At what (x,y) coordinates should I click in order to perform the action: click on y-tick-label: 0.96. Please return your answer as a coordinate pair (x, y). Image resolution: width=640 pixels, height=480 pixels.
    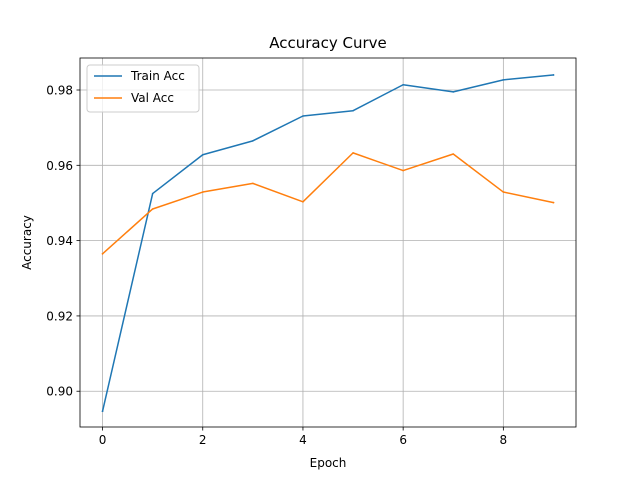
    Looking at the image, I should click on (59, 166).